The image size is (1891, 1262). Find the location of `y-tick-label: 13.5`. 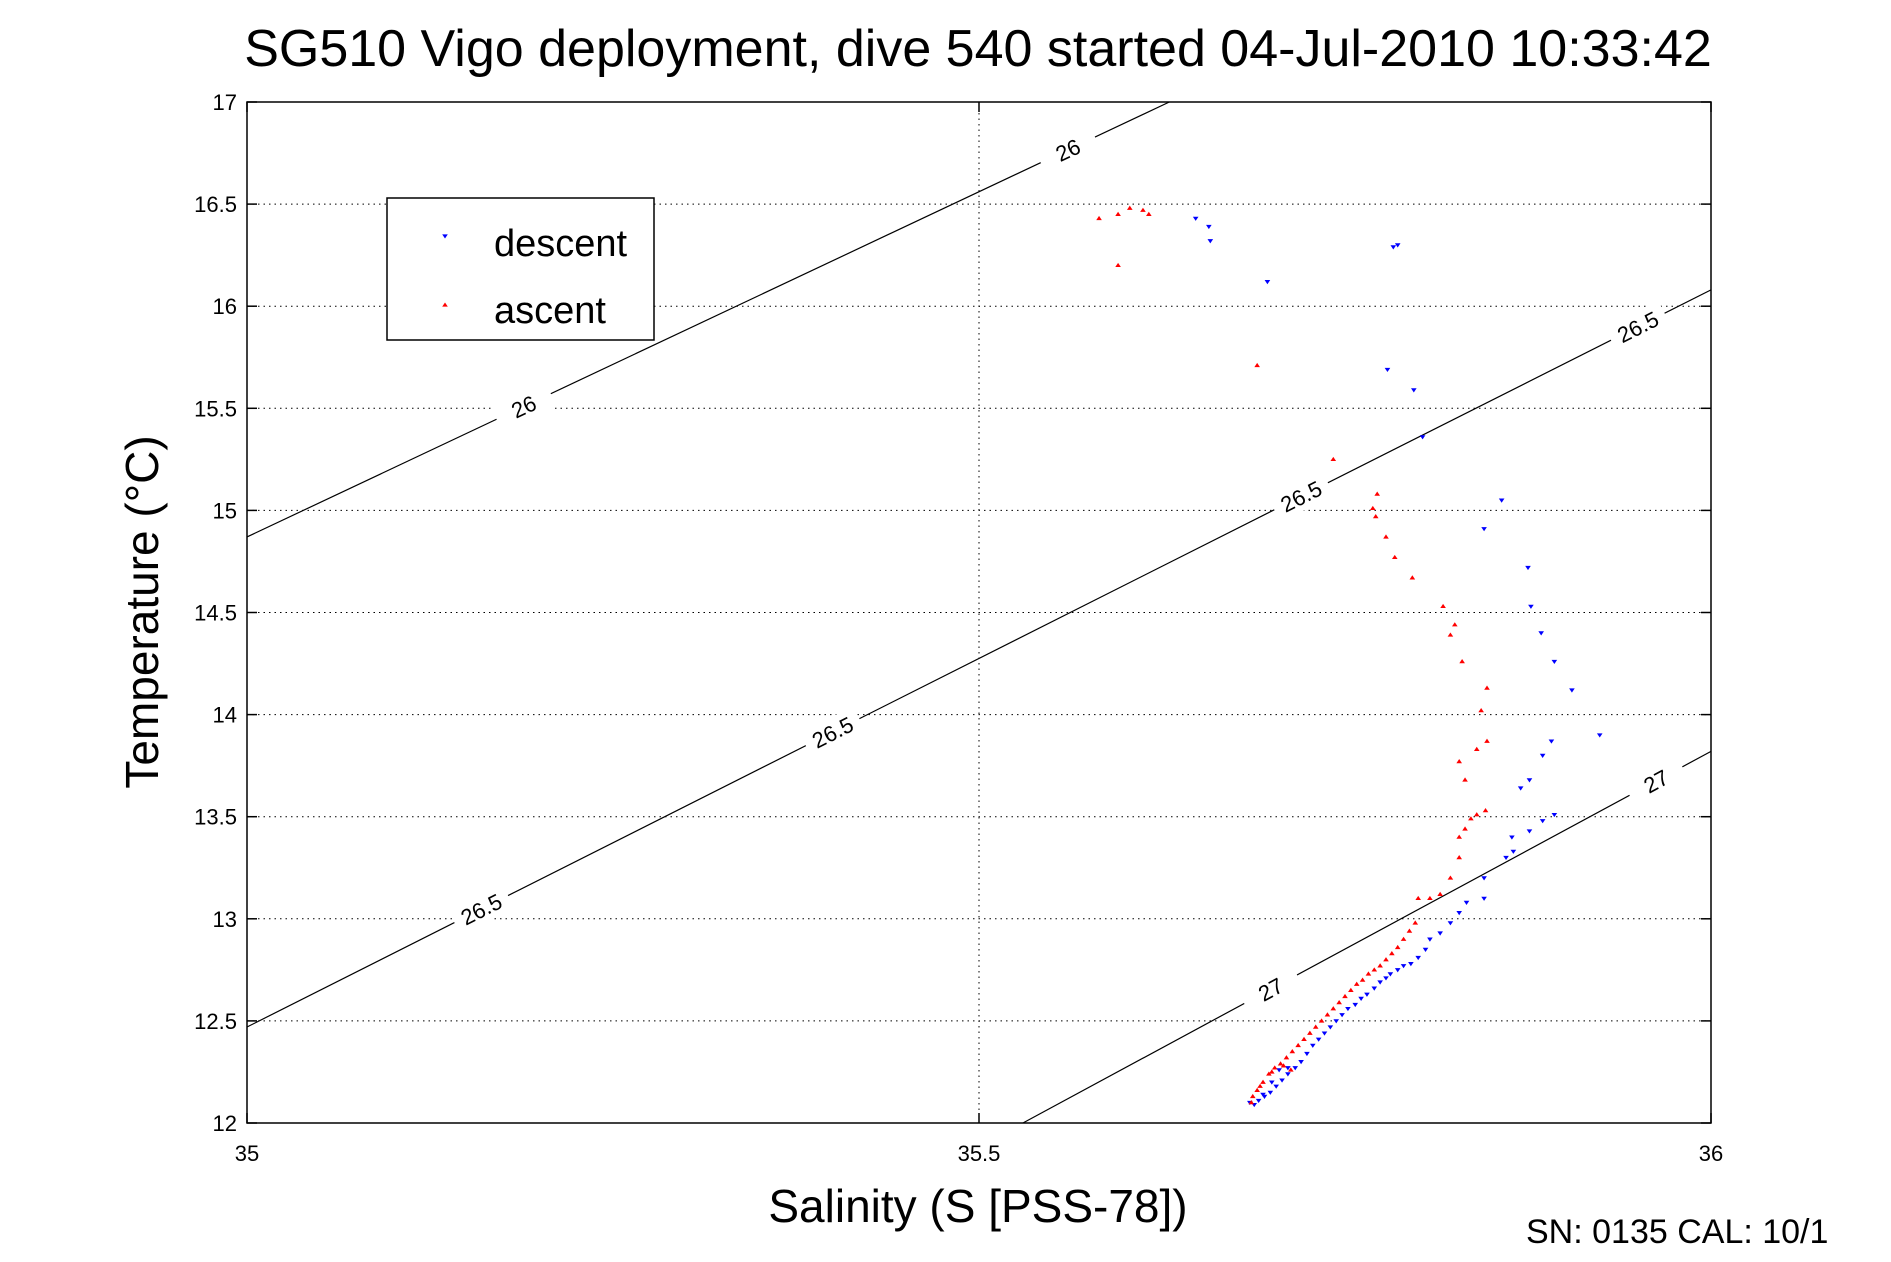

y-tick-label: 13.5 is located at coordinates (215, 817).